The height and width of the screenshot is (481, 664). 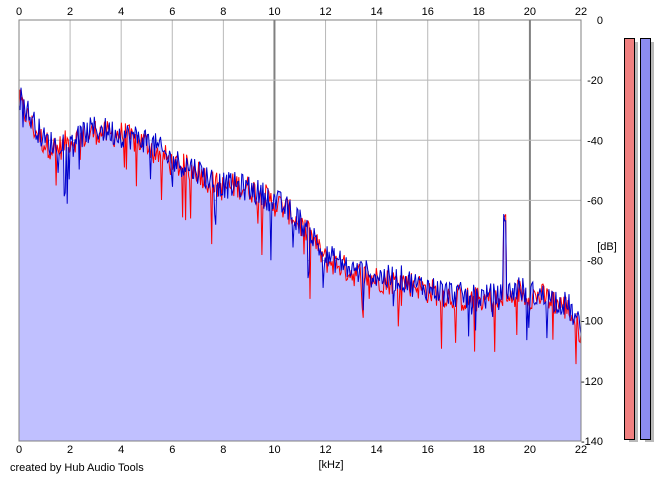 What do you see at coordinates (70, 450) in the screenshot?
I see `x-tick-bottom-1: 2` at bounding box center [70, 450].